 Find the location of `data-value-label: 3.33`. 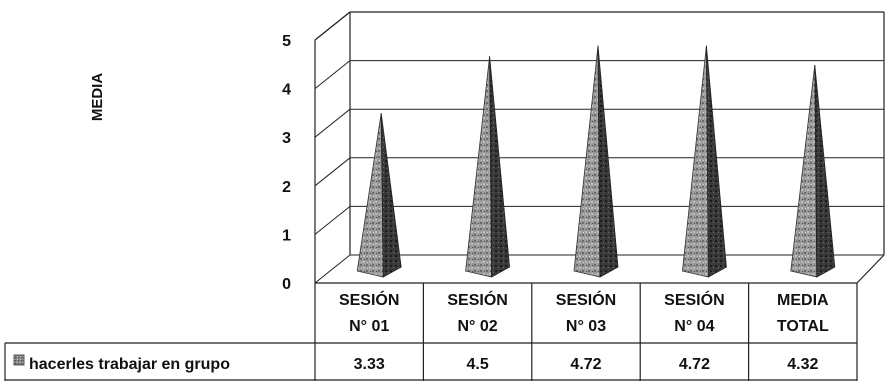

data-value-label: 3.33 is located at coordinates (369, 364).